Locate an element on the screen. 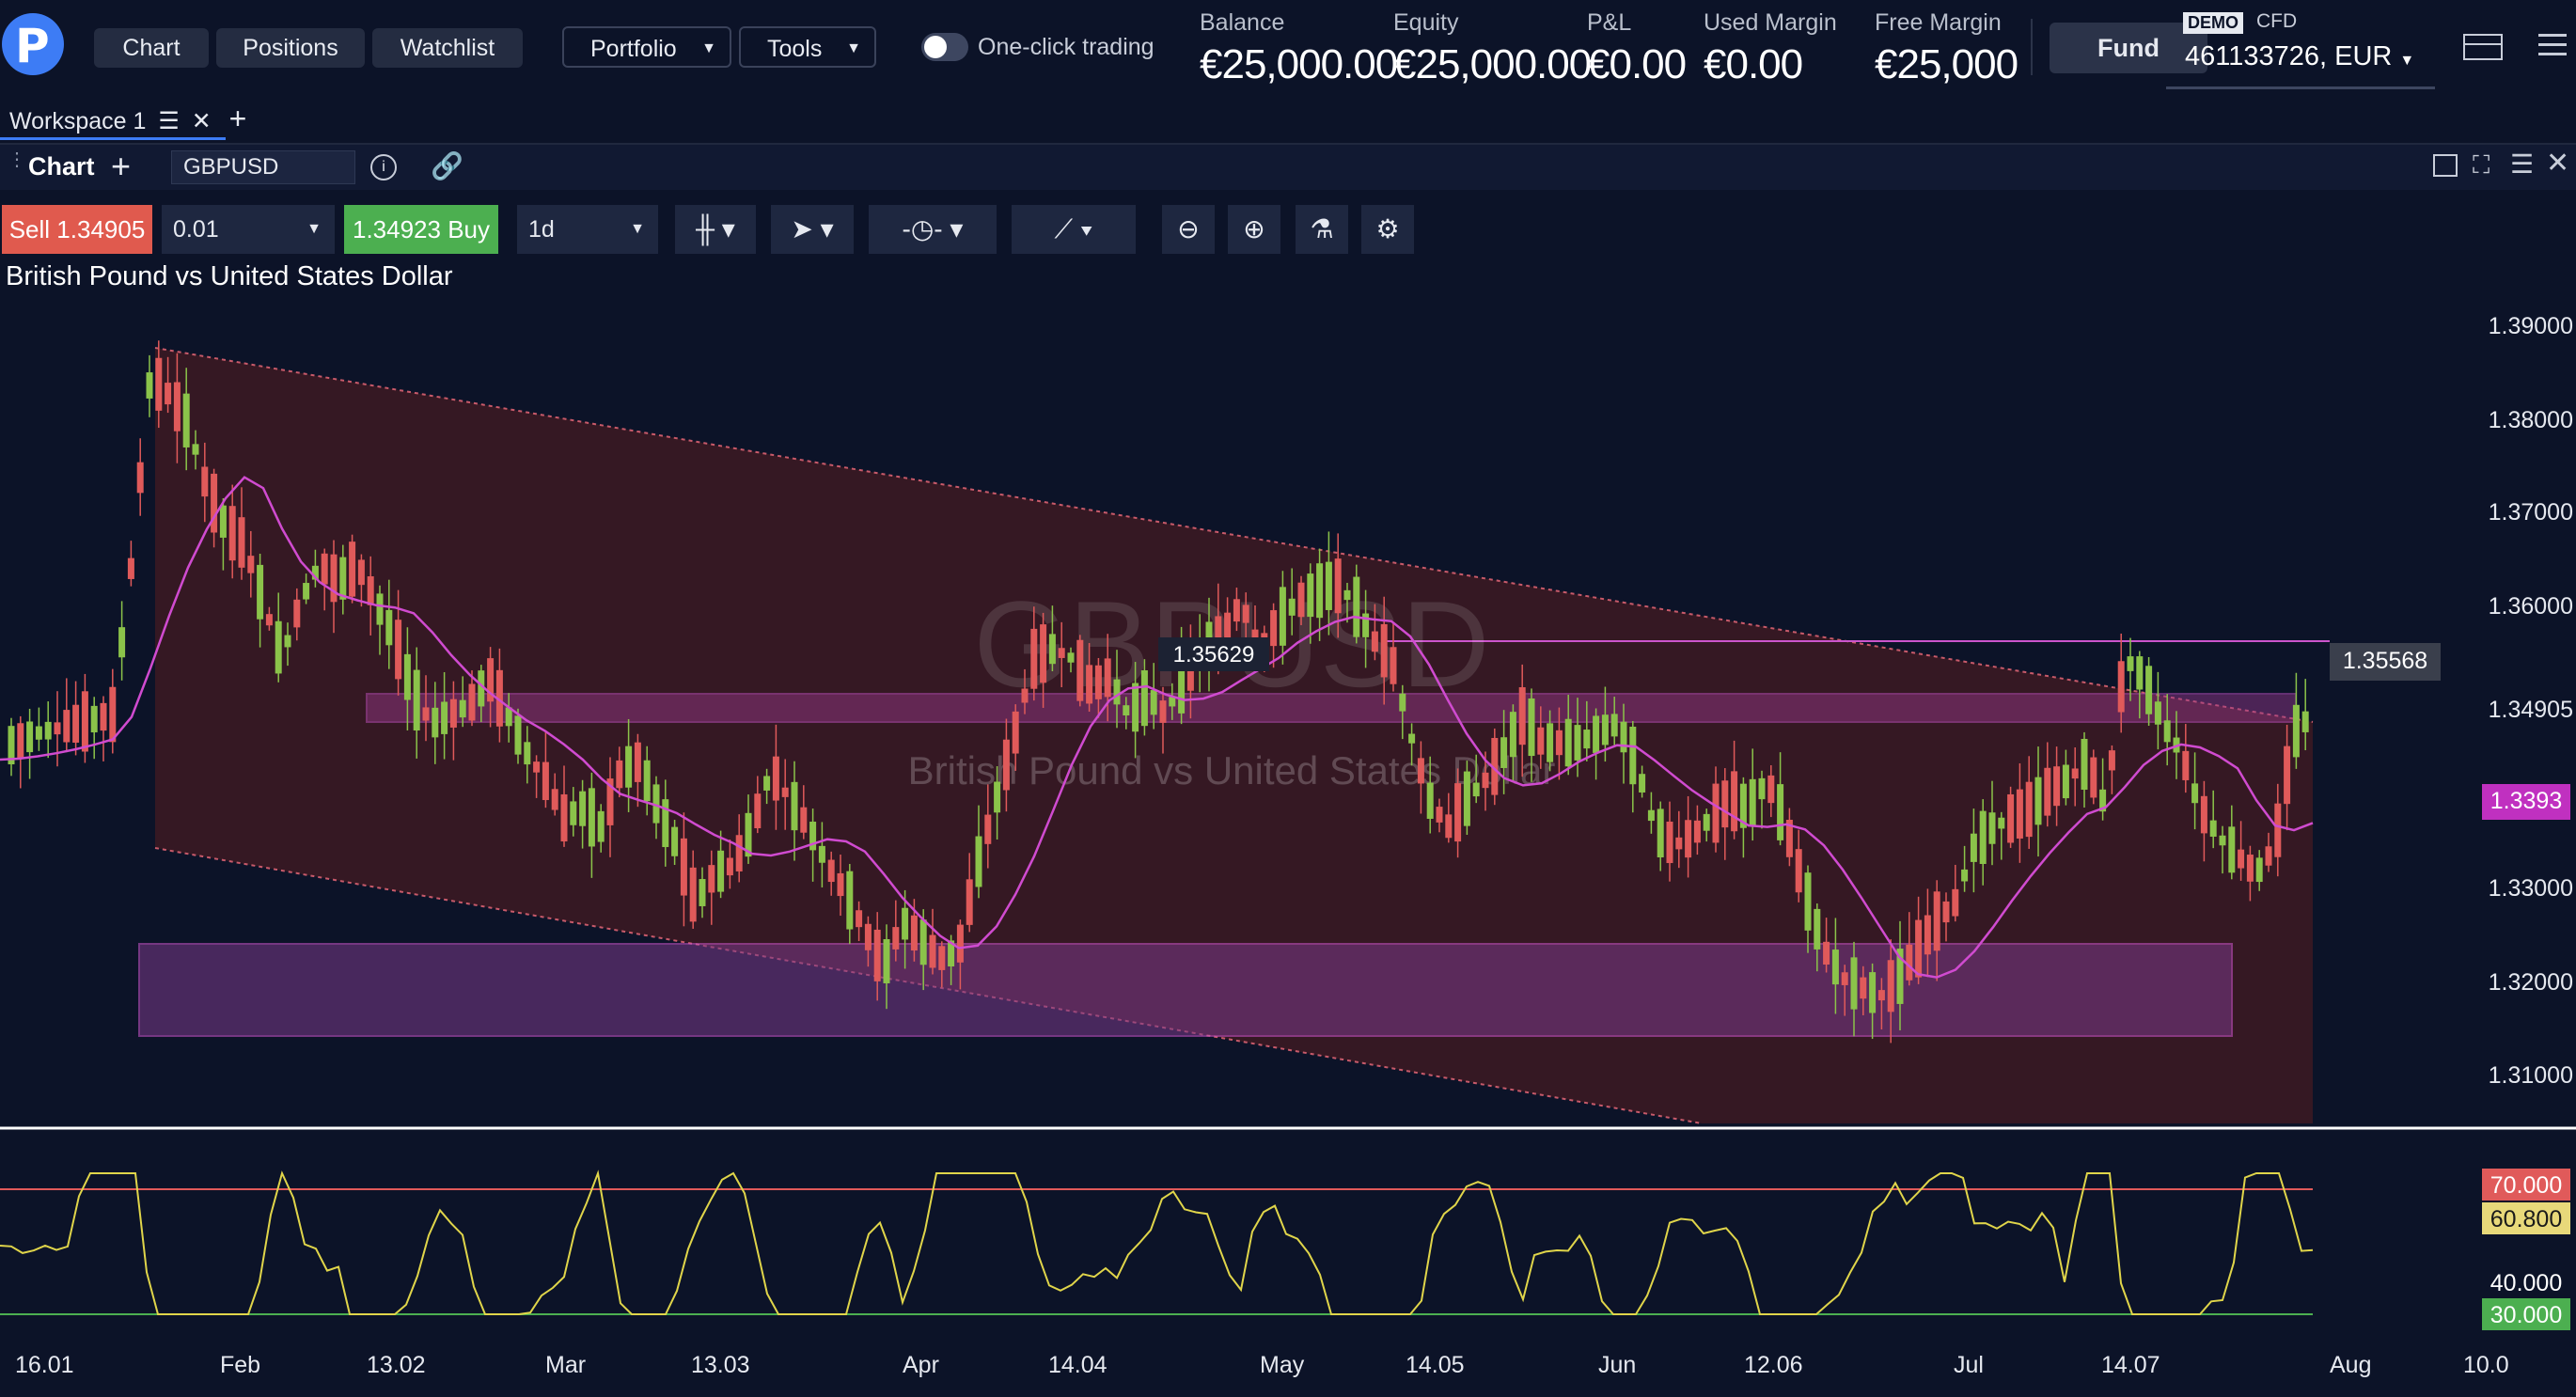 Image resolution: width=2576 pixels, height=1397 pixels. link-icon: 🔗 is located at coordinates (447, 166).